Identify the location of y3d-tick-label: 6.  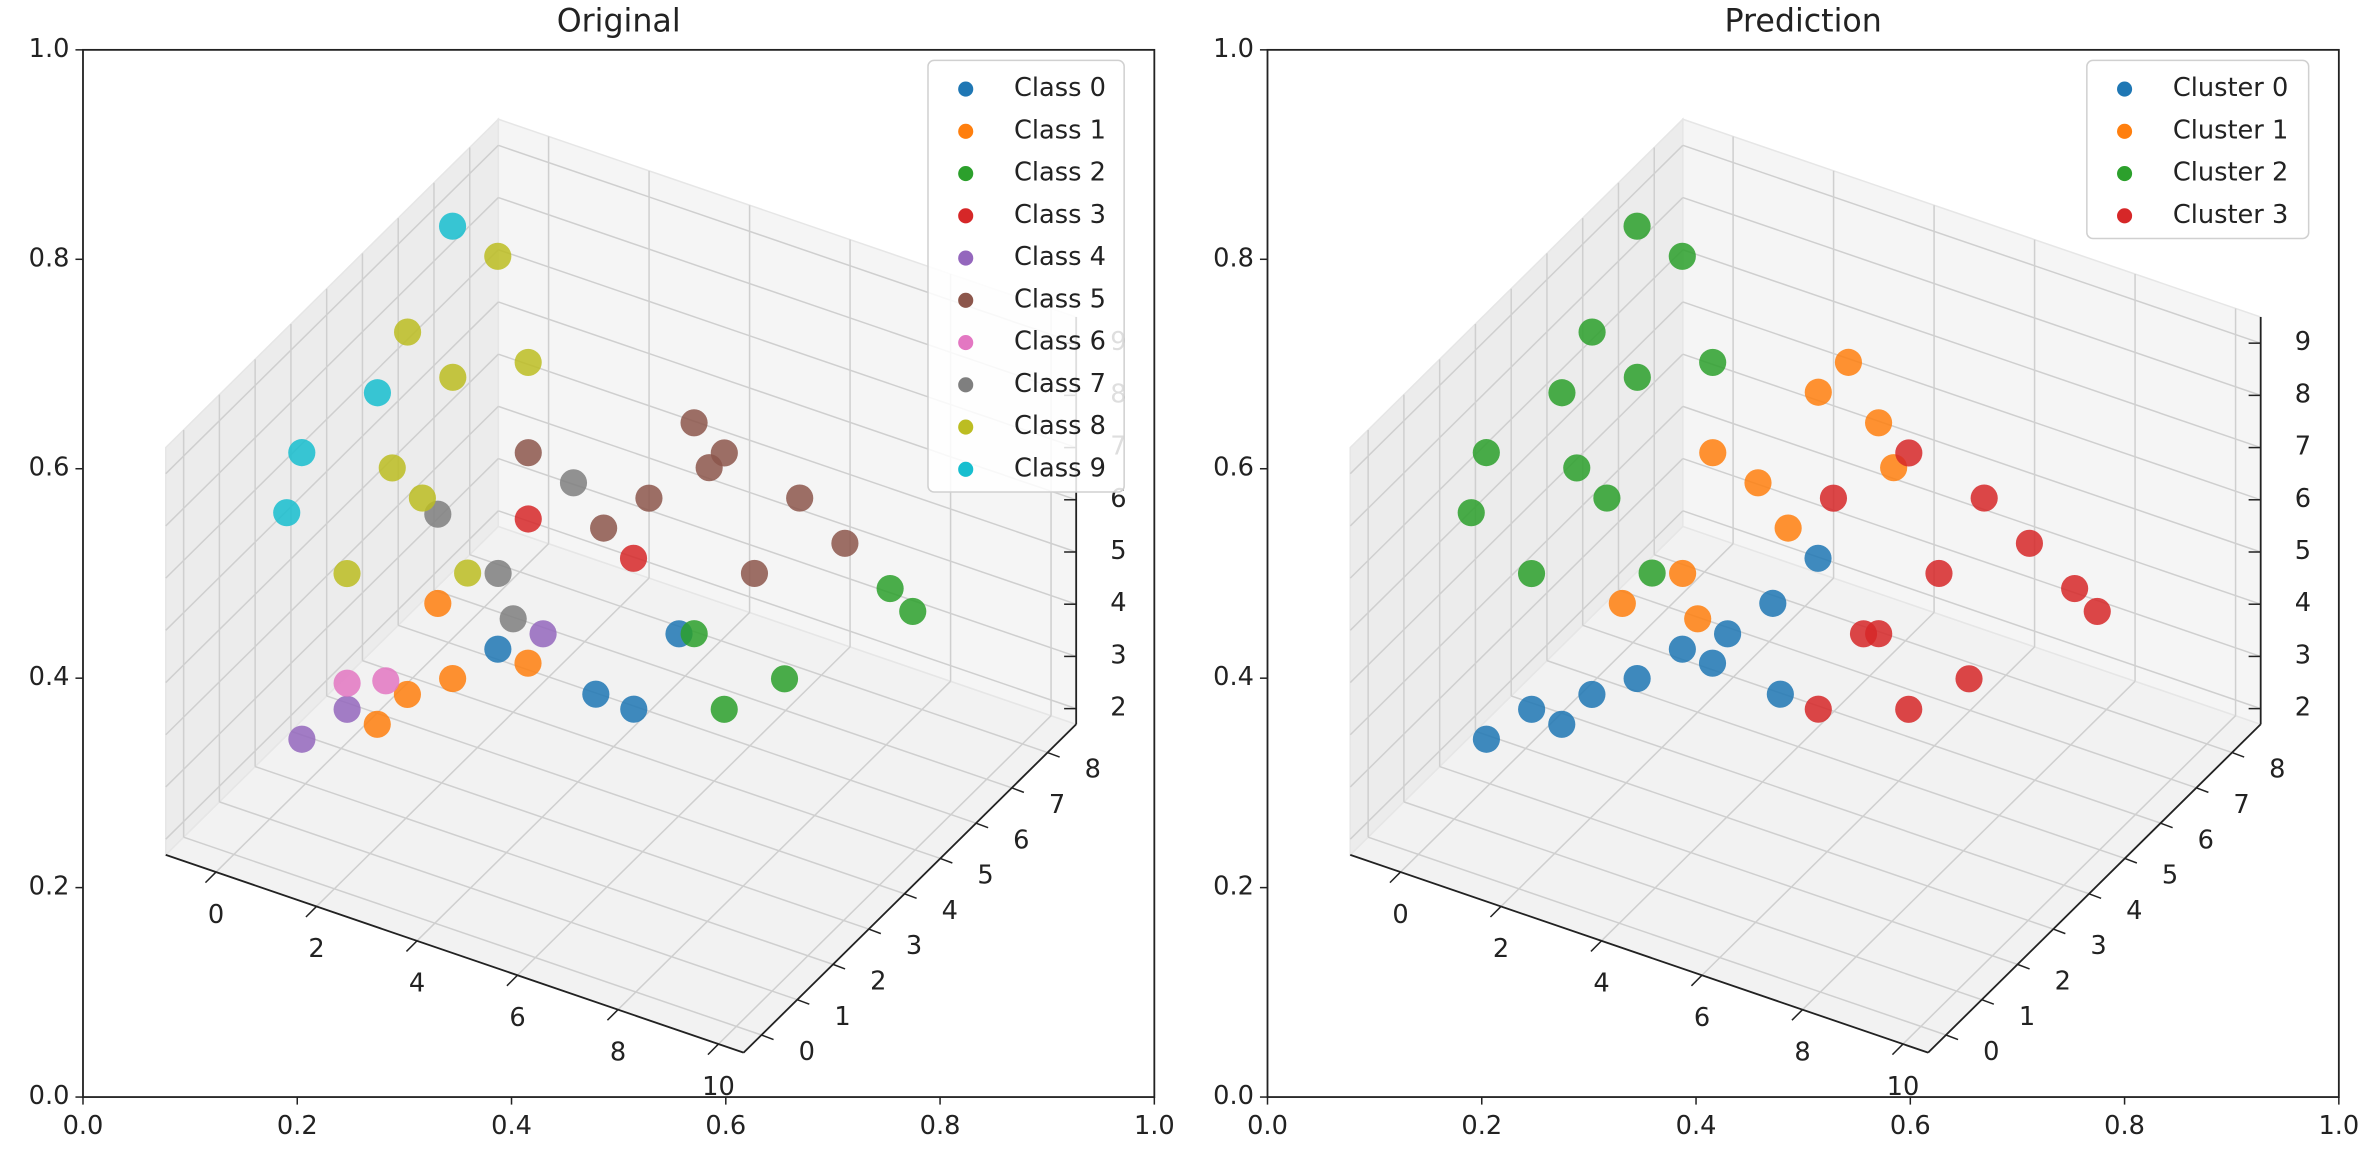
(1021, 840).